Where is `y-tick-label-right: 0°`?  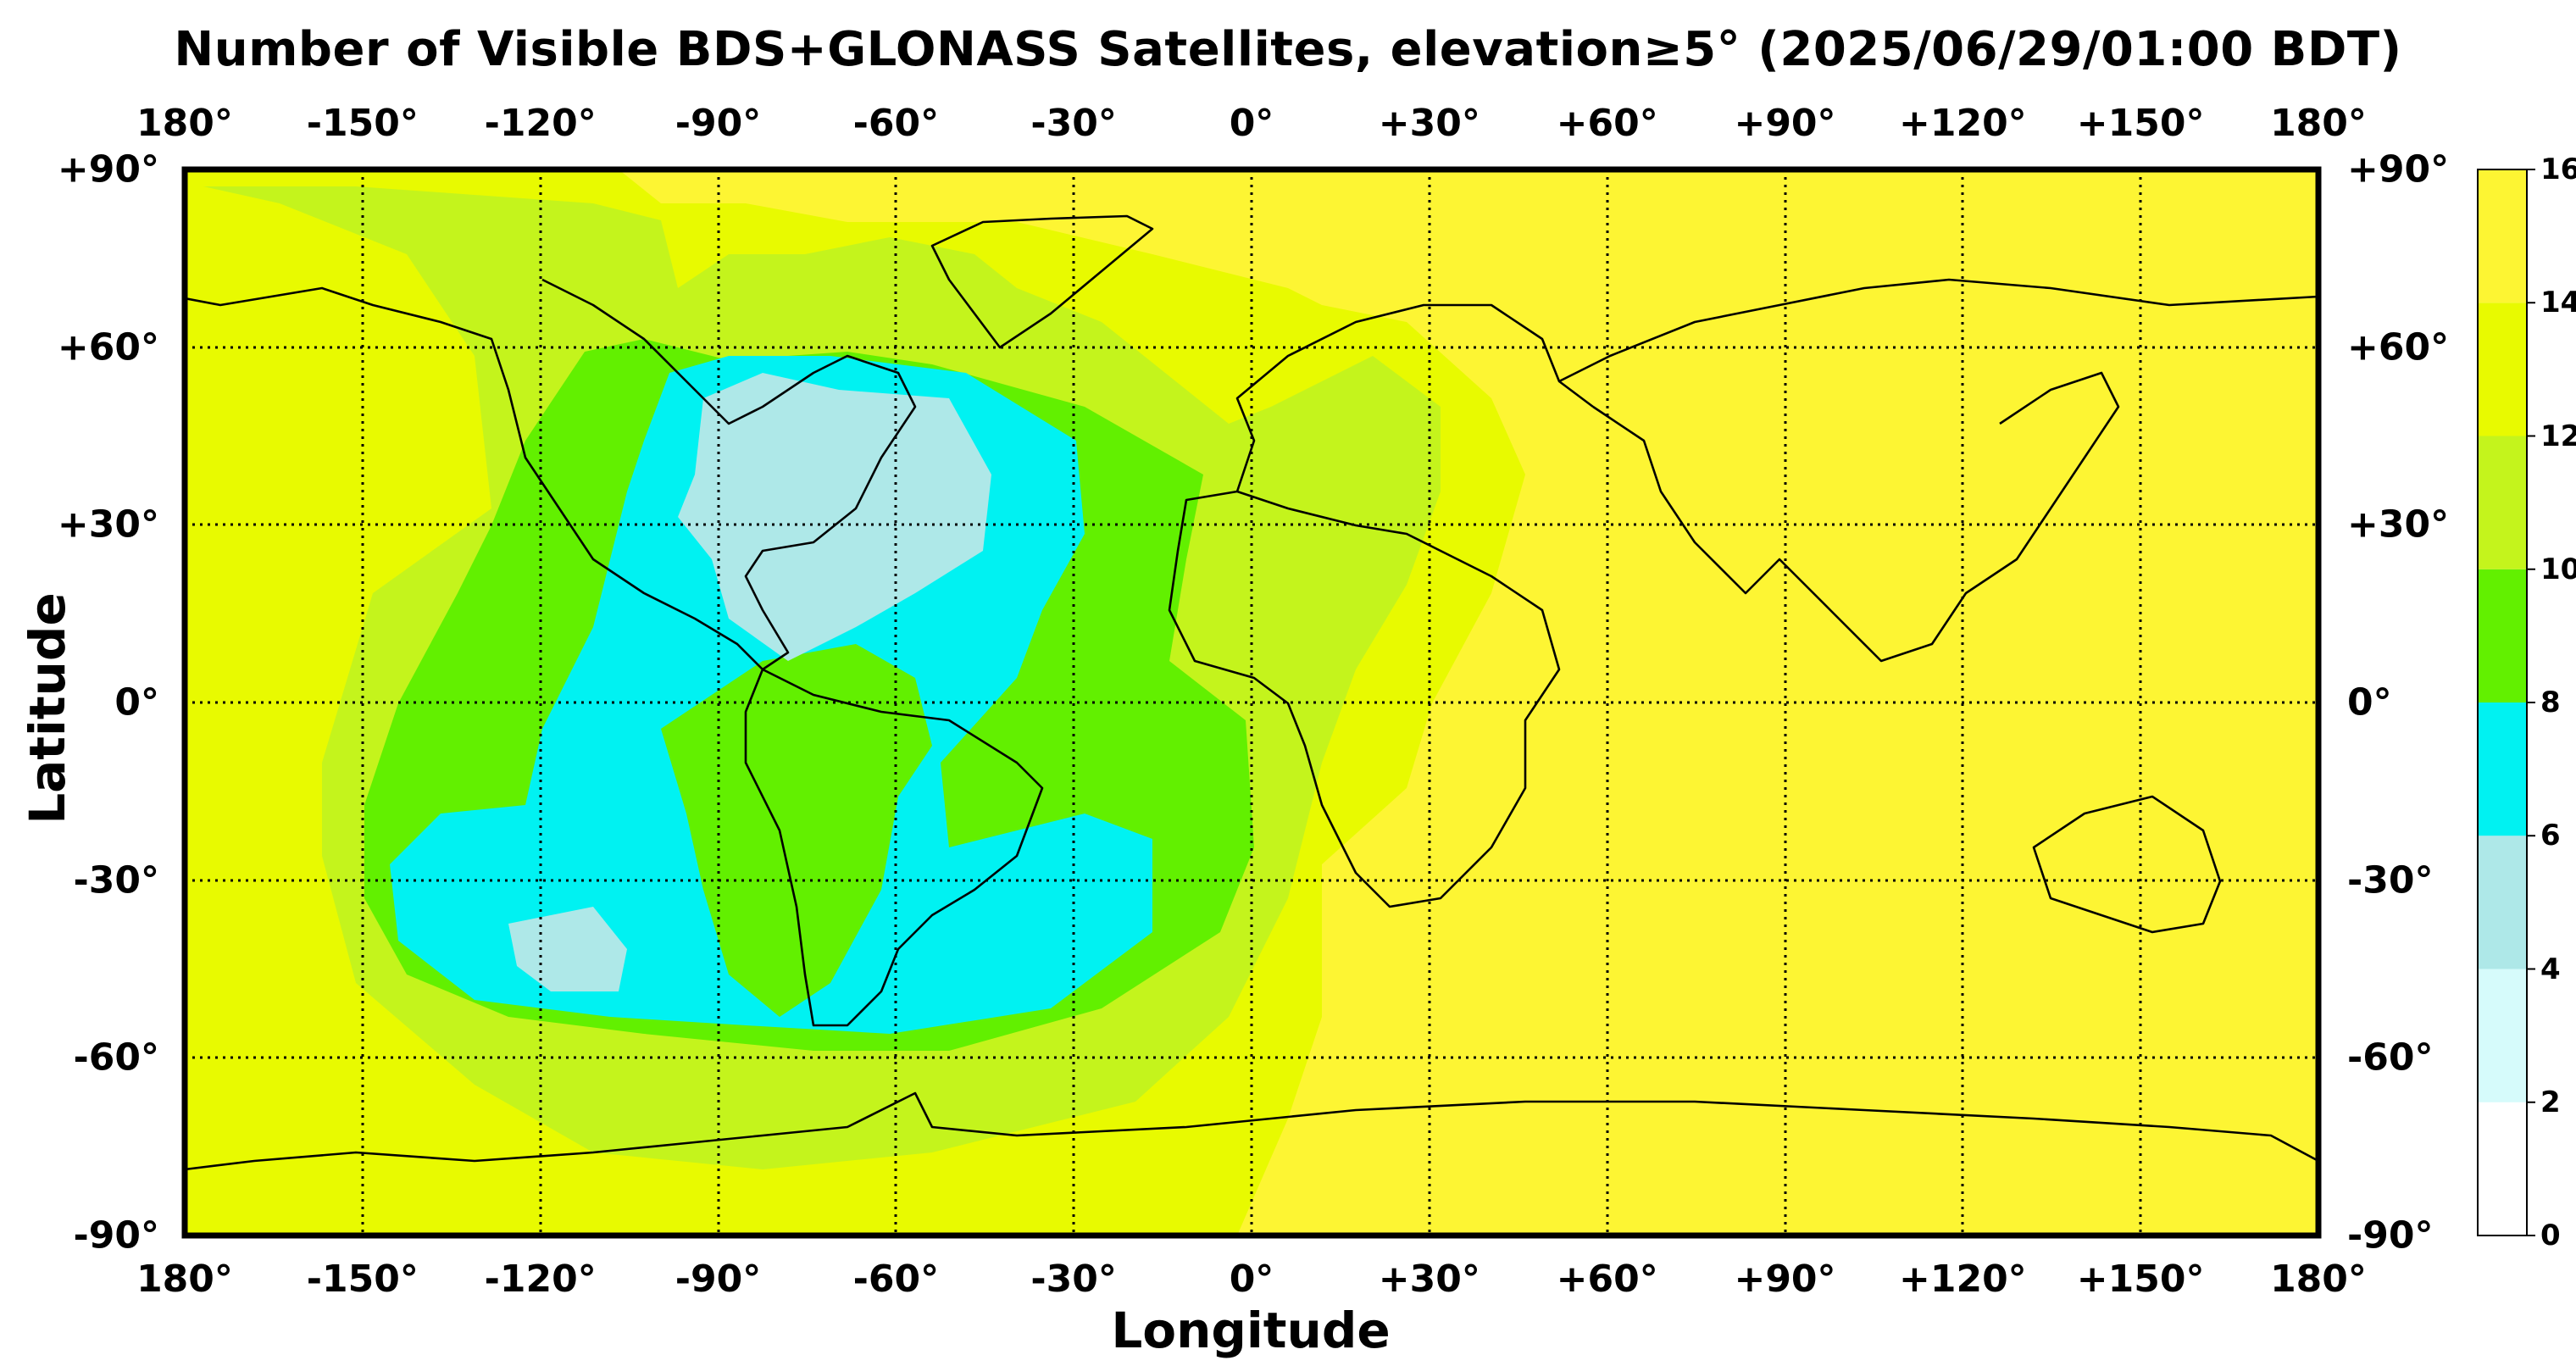
y-tick-label-right: 0° is located at coordinates (2369, 702).